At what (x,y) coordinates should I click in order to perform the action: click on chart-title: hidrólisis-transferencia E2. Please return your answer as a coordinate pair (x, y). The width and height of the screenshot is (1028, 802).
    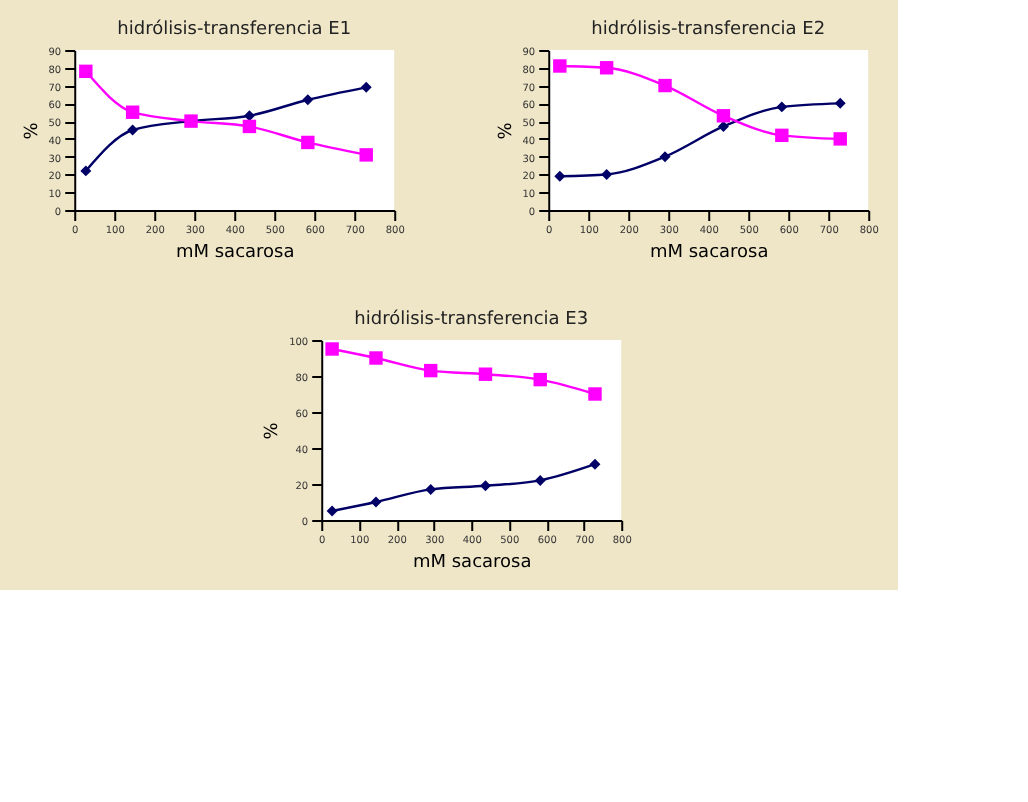
    Looking at the image, I should click on (708, 29).